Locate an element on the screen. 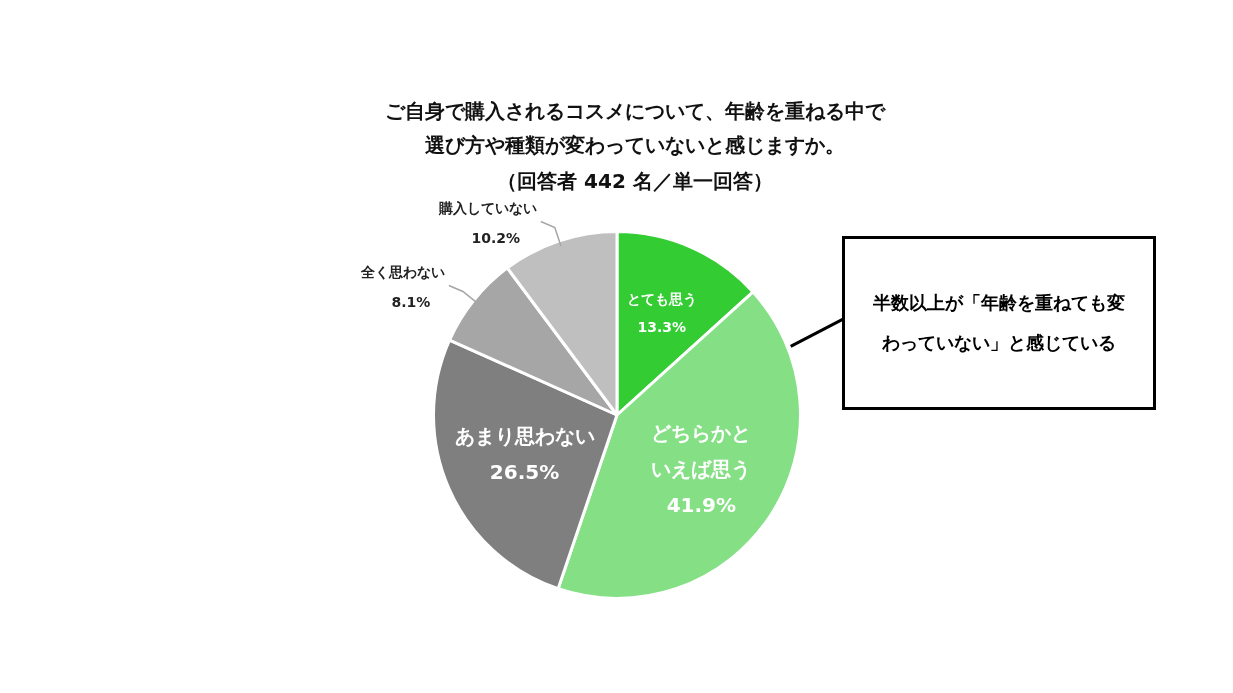  slice-label: とても思う is located at coordinates (661, 300).